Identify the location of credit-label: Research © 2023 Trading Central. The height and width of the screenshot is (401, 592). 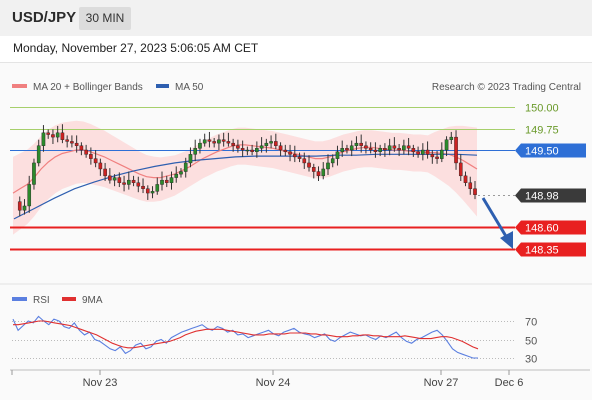
(506, 87).